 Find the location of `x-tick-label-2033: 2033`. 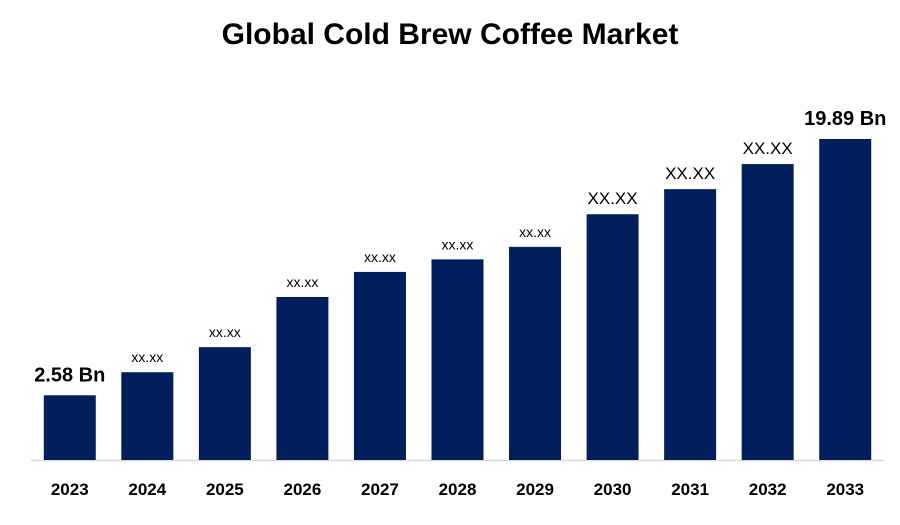

x-tick-label-2033: 2033 is located at coordinates (845, 489).